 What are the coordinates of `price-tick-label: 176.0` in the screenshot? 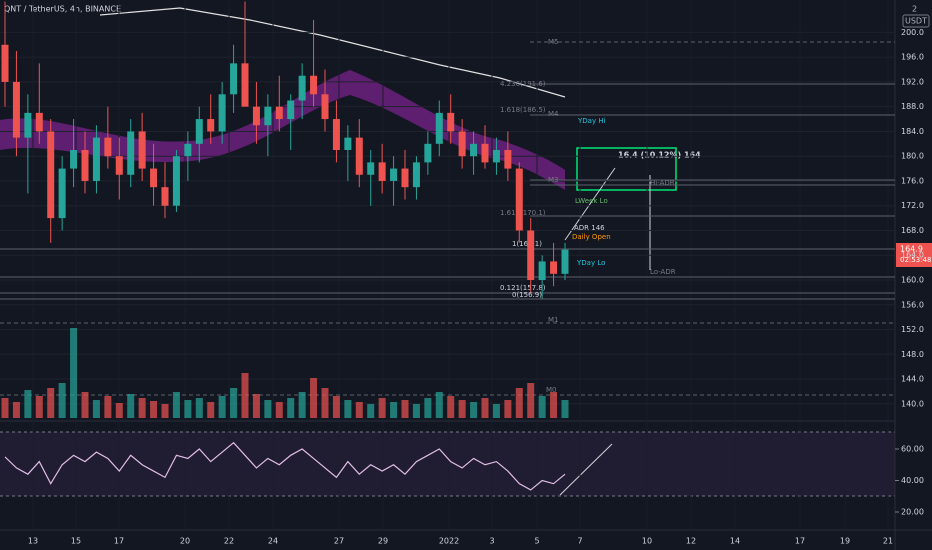 It's located at (912, 180).